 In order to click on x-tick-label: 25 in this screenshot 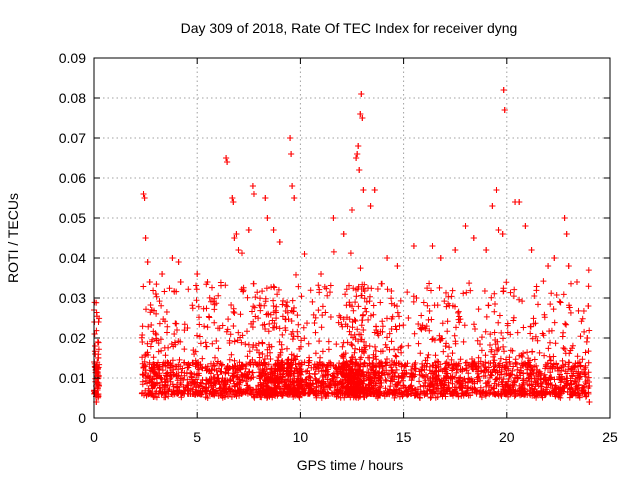, I will do `click(610, 437)`.